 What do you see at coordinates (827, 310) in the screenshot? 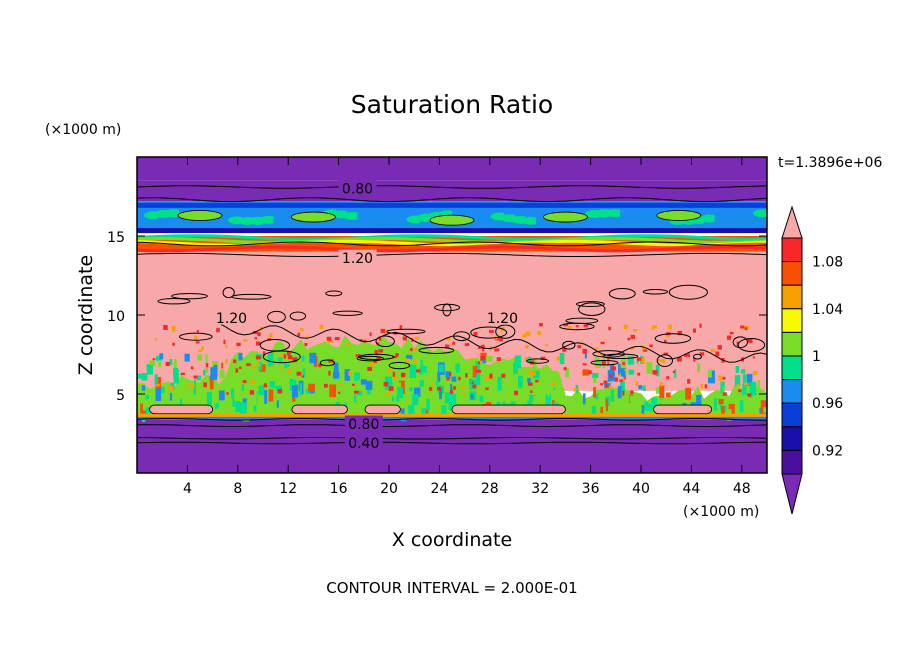
I see `colorbar-level-label: 1.04` at bounding box center [827, 310].